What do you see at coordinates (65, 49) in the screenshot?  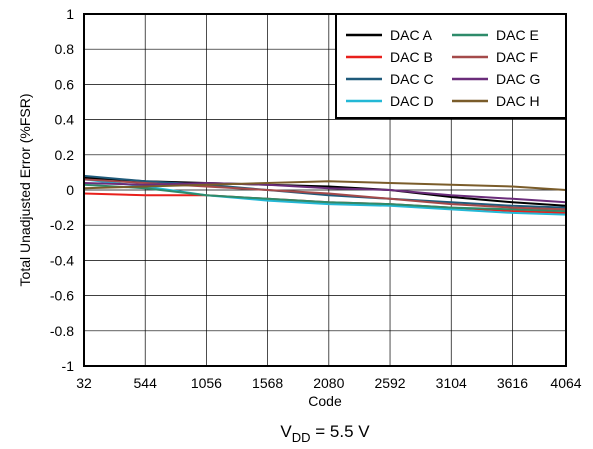 I see `y-tick-label: 0.8` at bounding box center [65, 49].